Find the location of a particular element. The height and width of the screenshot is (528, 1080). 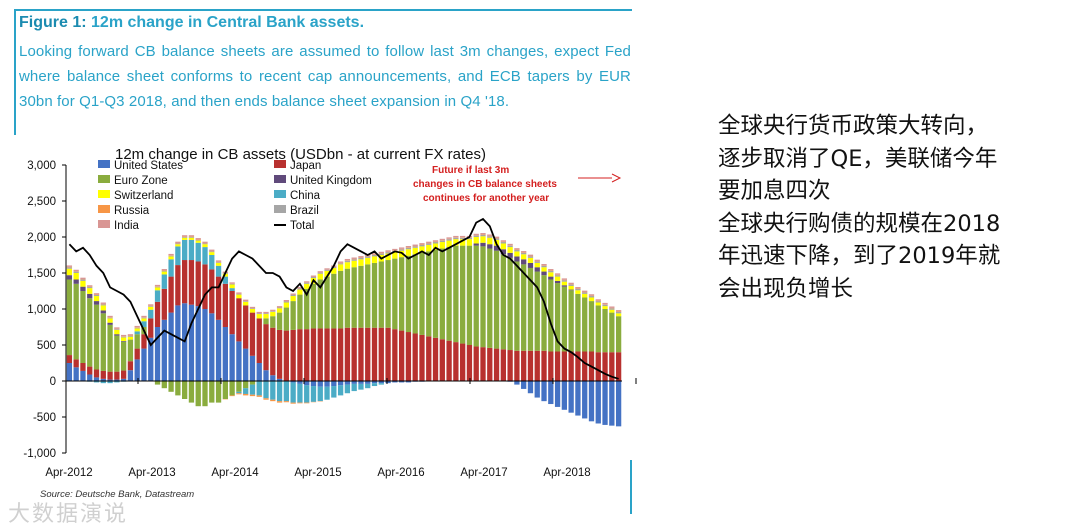

x-tick-label: Apr-2013 is located at coordinates (151, 473).